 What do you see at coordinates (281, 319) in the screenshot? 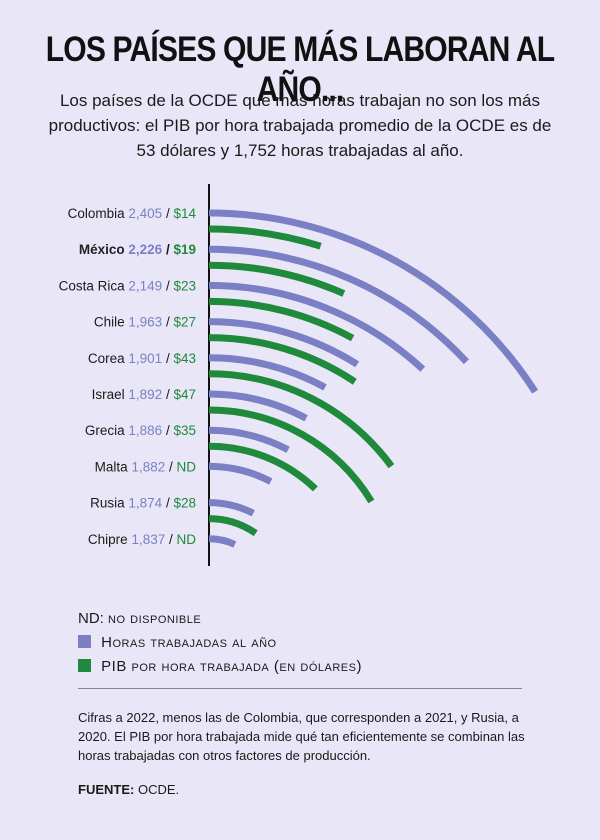
I see `gdp-arc-costa-rica` at bounding box center [281, 319].